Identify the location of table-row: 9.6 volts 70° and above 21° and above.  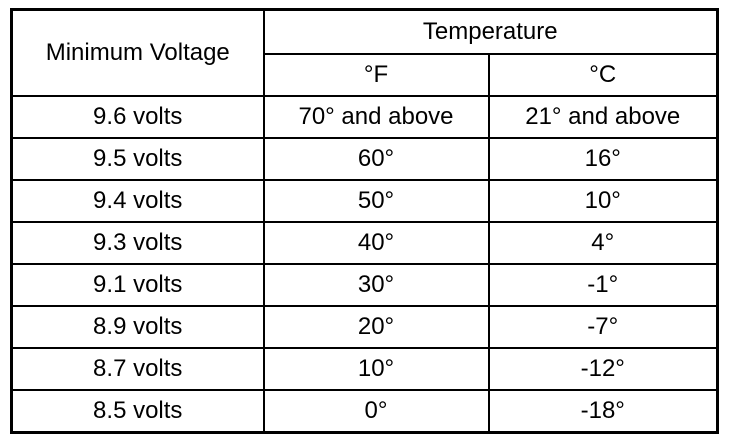
(364, 117).